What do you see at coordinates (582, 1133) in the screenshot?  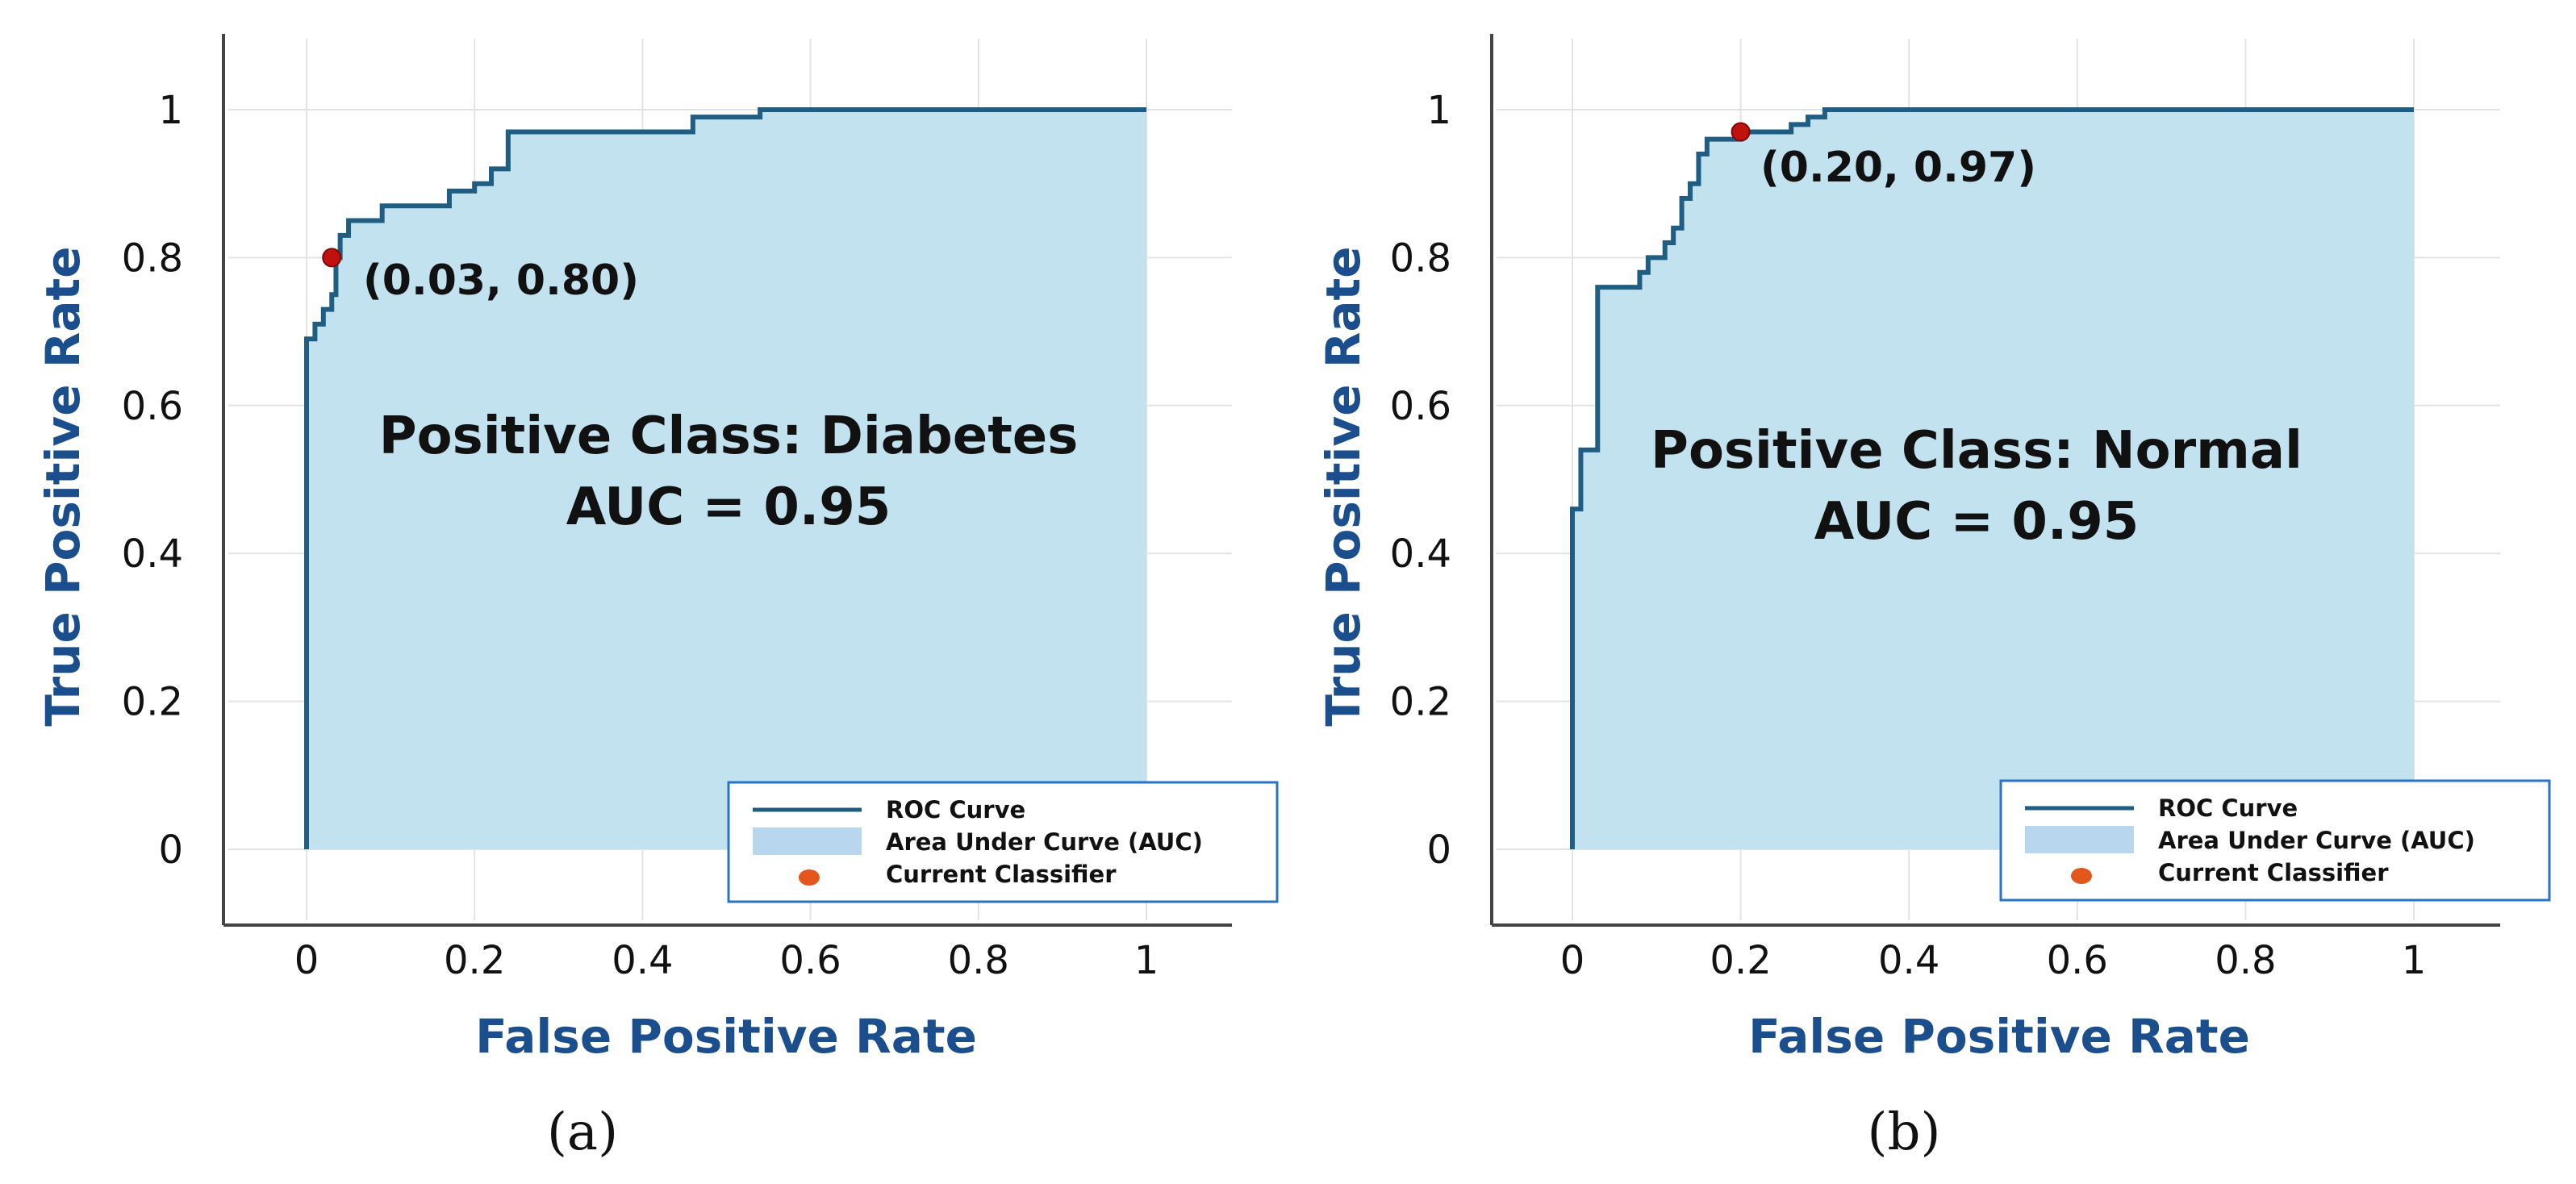 I see `panel-label: (a)` at bounding box center [582, 1133].